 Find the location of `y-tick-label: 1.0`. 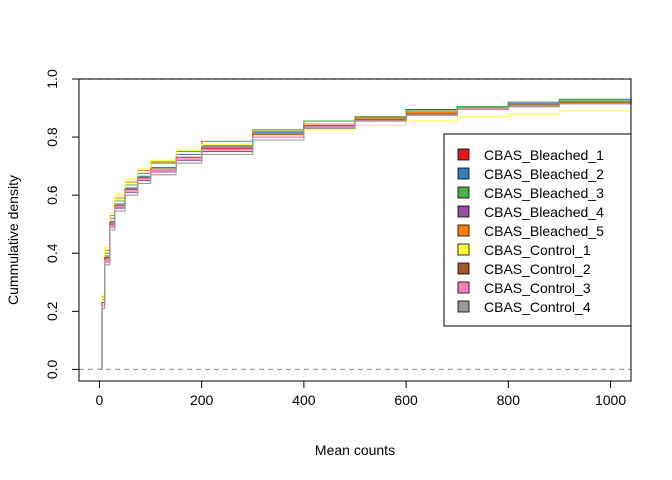

y-tick-label: 1.0 is located at coordinates (52, 79).